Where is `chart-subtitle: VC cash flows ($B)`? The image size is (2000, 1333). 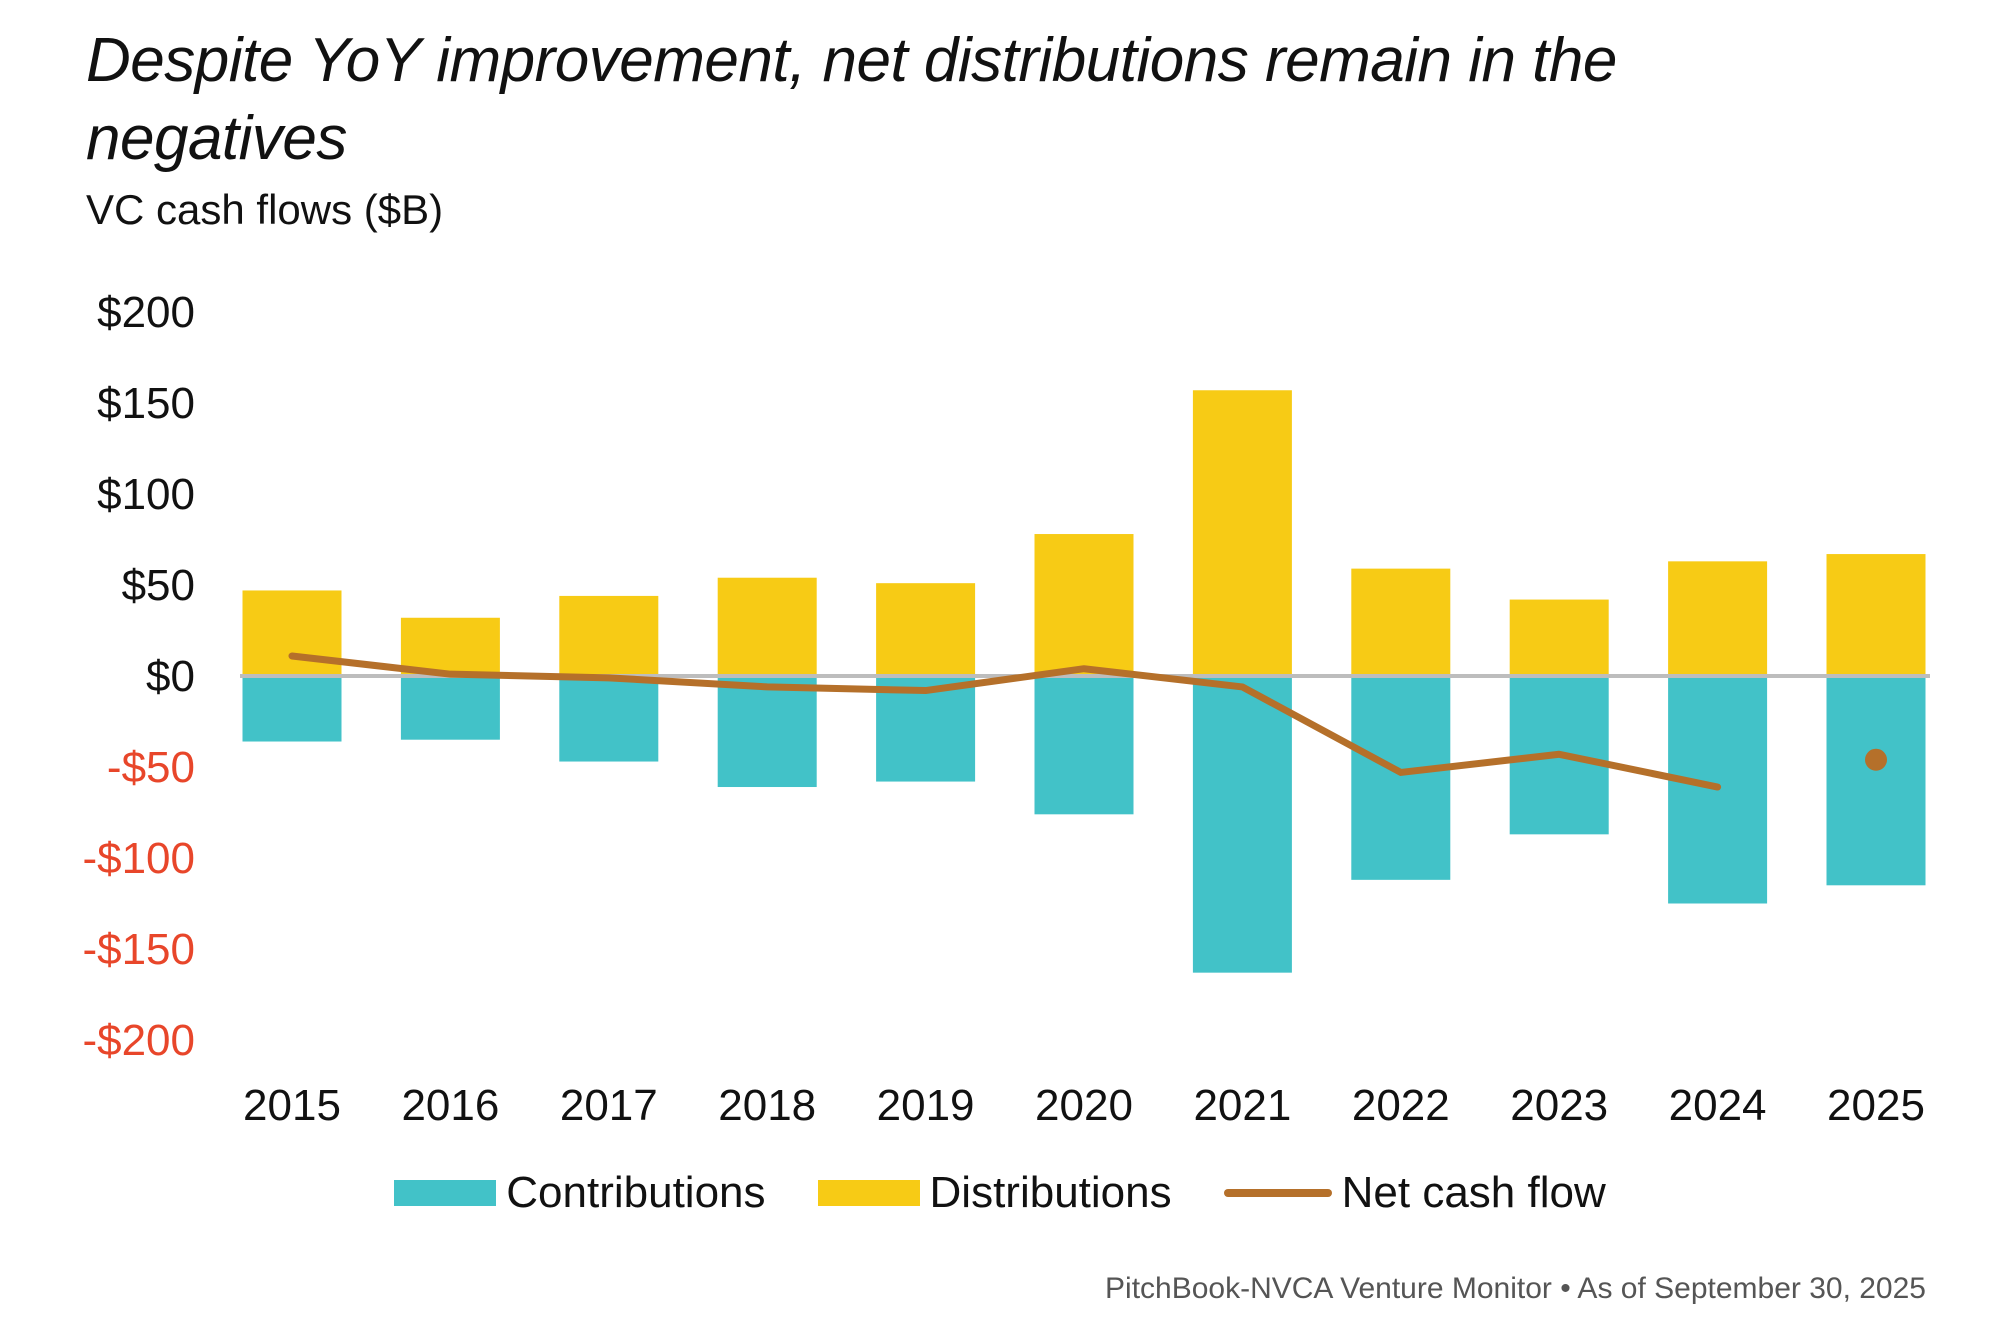 chart-subtitle: VC cash flows ($B) is located at coordinates (265, 209).